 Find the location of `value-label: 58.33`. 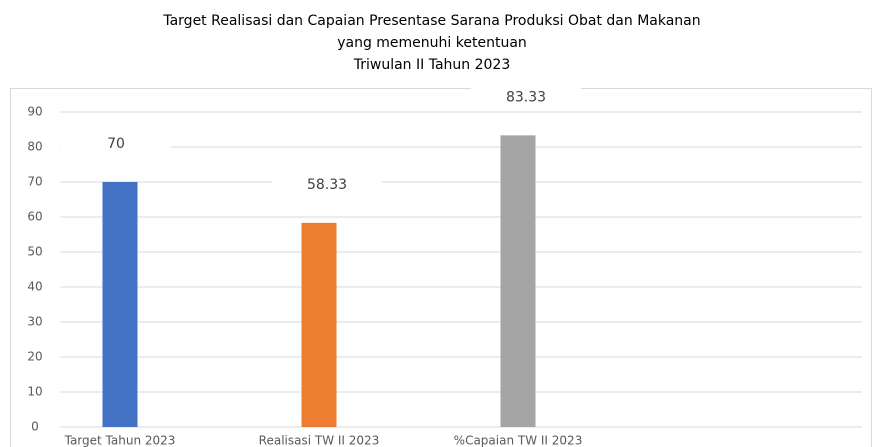

value-label: 58.33 is located at coordinates (327, 185).